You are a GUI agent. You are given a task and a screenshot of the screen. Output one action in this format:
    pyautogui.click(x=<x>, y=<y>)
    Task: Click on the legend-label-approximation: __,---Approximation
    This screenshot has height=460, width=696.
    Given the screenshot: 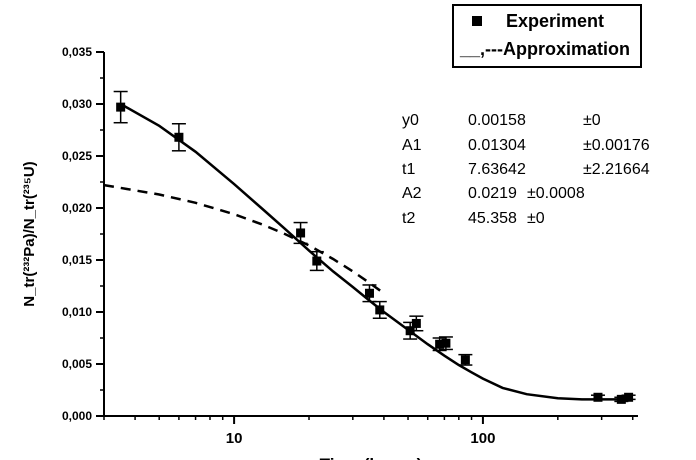 What is the action you would take?
    pyautogui.click(x=545, y=49)
    